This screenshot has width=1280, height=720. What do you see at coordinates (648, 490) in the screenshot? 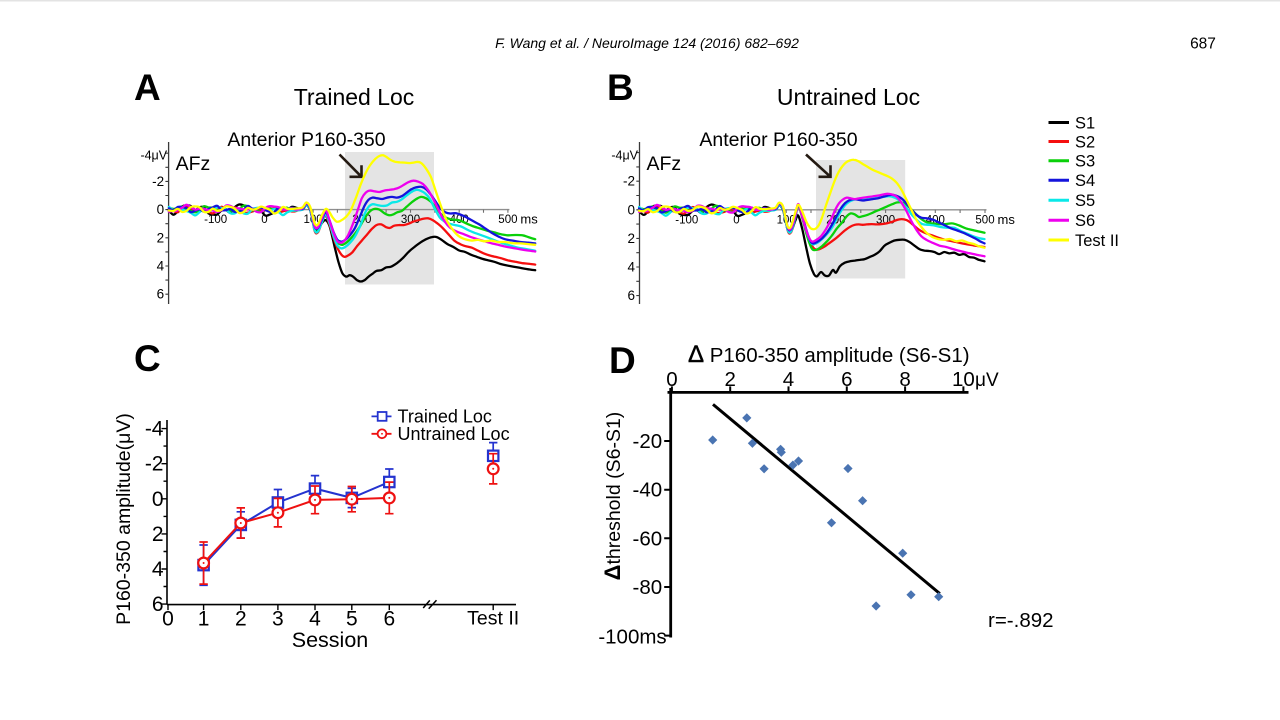
I see `svg-text: -40` at bounding box center [648, 490].